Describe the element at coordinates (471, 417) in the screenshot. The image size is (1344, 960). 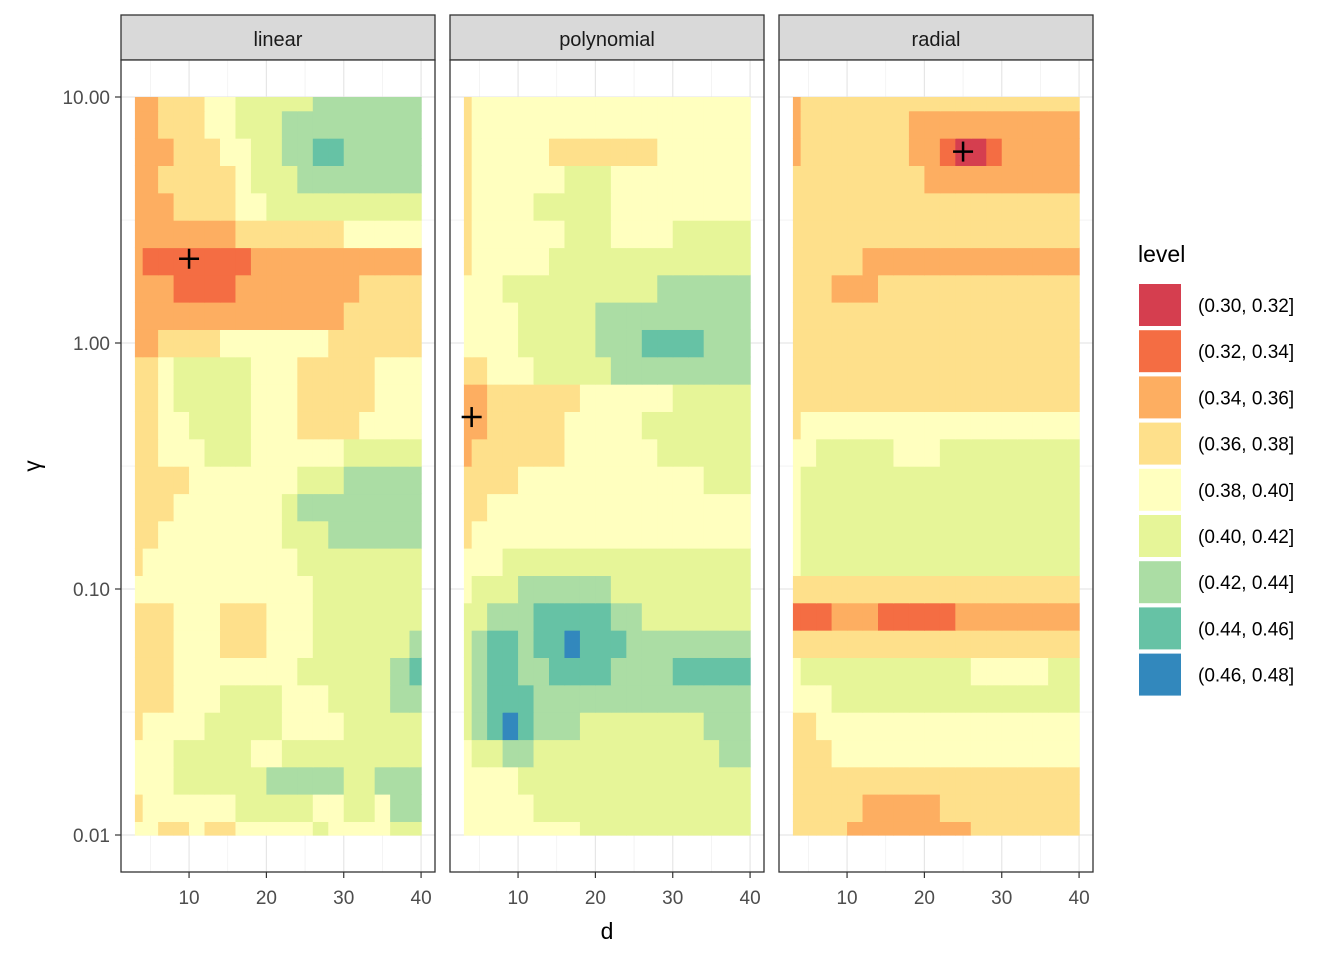
I see `minimum-marker` at that location.